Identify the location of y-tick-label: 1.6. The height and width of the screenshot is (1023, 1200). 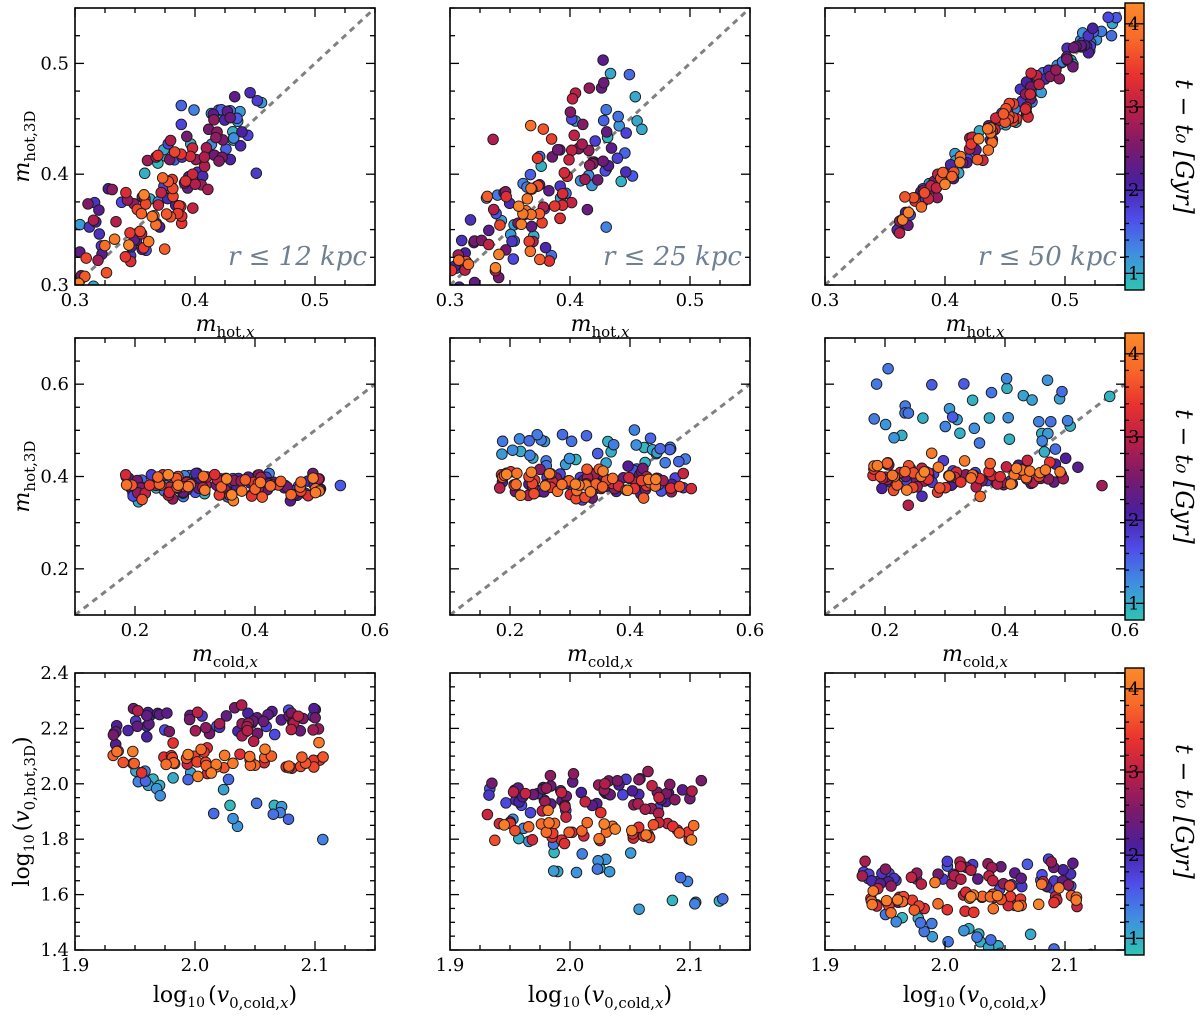
(54, 895).